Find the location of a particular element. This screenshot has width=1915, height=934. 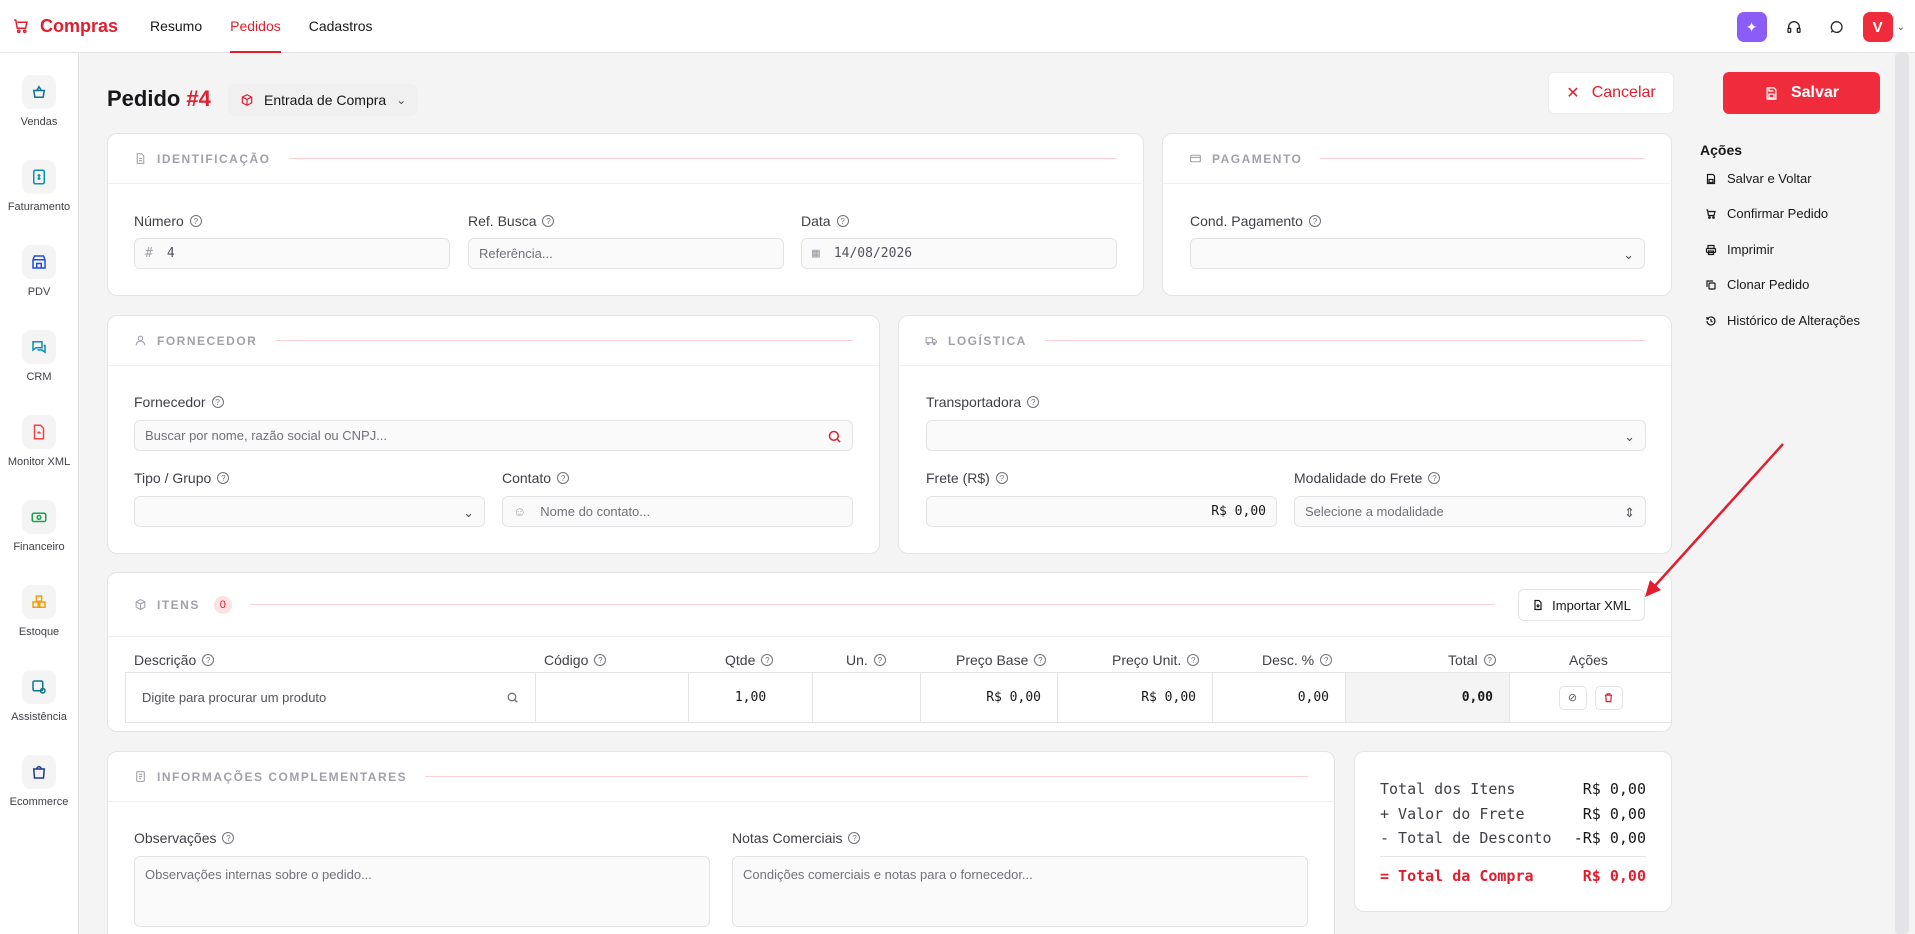

notas-comerciais-label: Notas Comerciais? is located at coordinates (796, 838).